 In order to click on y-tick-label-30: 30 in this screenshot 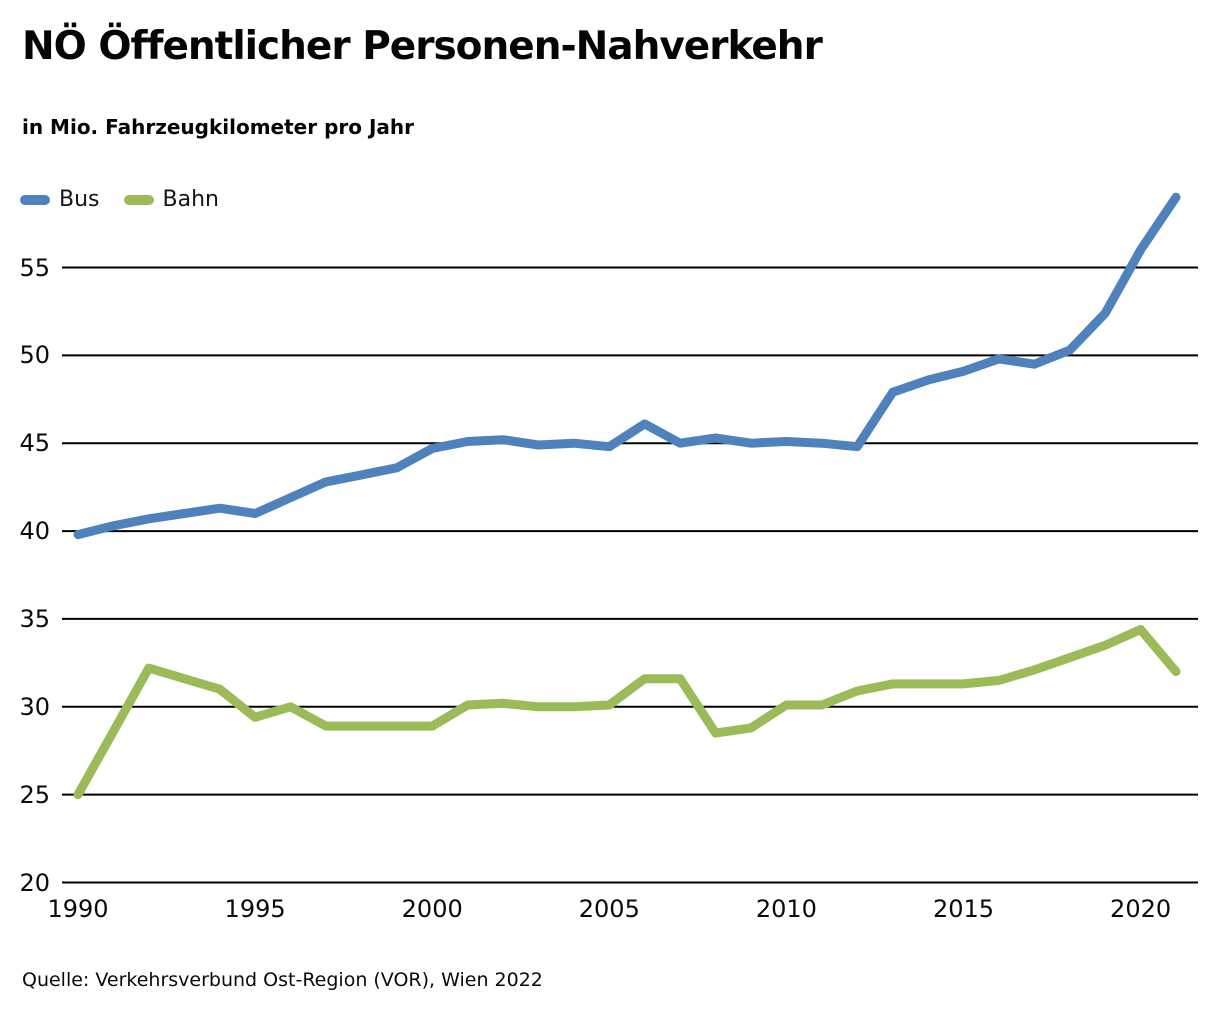, I will do `click(34, 706)`.